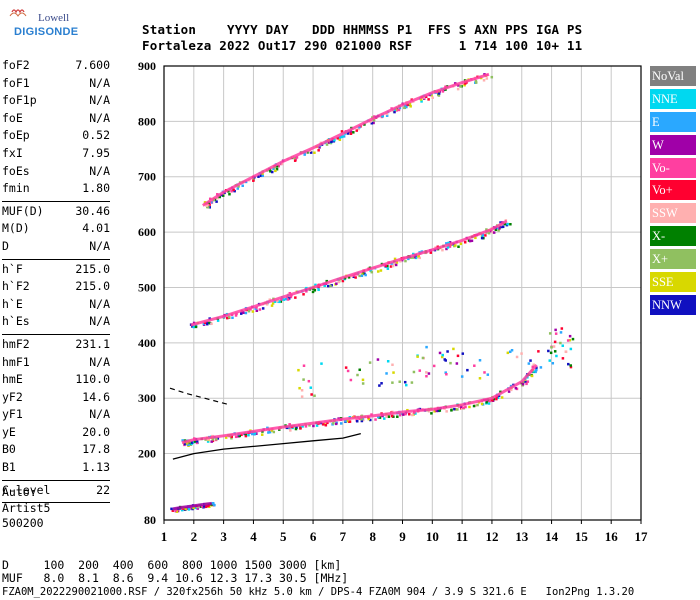 This screenshot has height=600, width=700. What do you see at coordinates (150, 520) in the screenshot?
I see `y-tick-label: 80` at bounding box center [150, 520].